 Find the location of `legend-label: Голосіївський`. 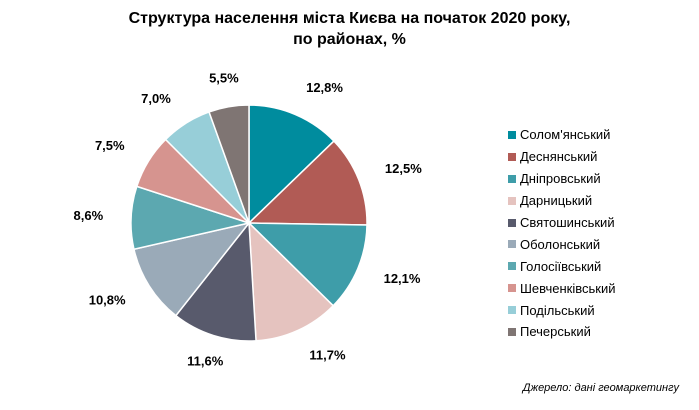

legend-label: Голосіївський is located at coordinates (561, 266).